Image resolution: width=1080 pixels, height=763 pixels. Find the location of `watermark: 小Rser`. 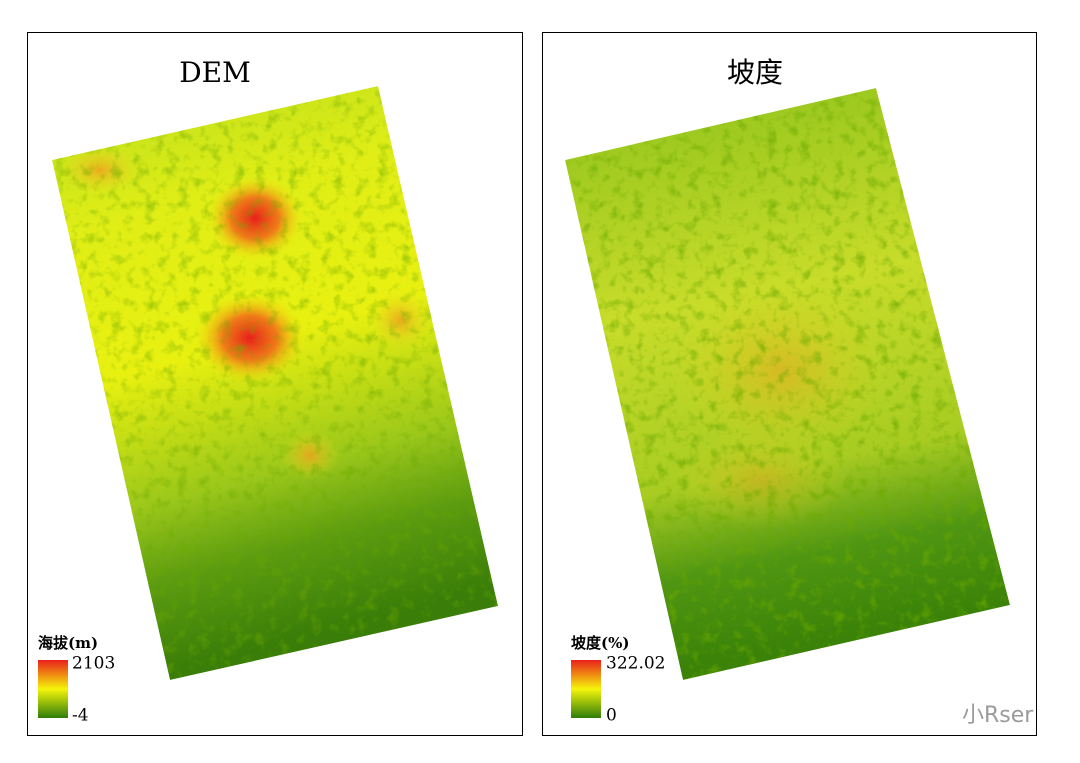

watermark: 小Rser is located at coordinates (998, 715).